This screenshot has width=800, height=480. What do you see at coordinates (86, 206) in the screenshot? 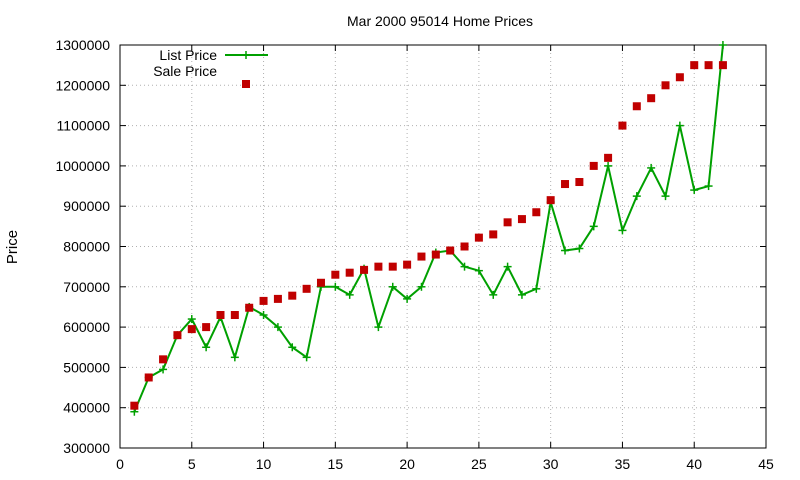
I see `y-tick-label: 900000` at bounding box center [86, 206].